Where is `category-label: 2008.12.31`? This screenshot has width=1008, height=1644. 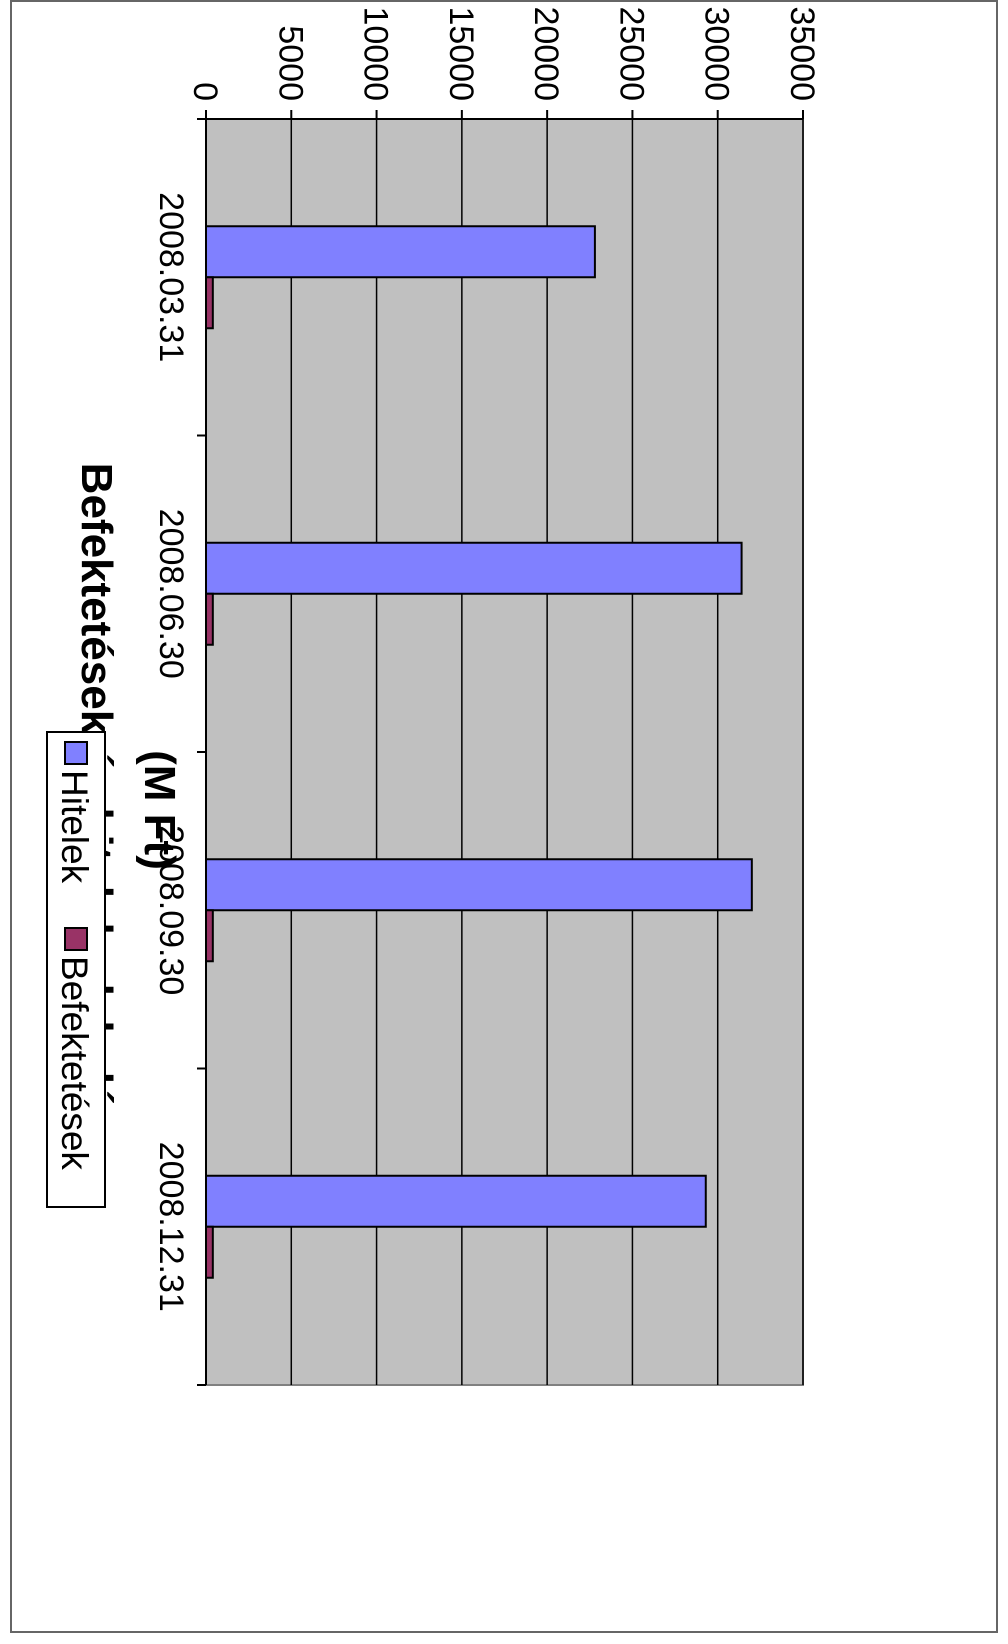 category-label: 2008.12.31 is located at coordinates (171, 1227).